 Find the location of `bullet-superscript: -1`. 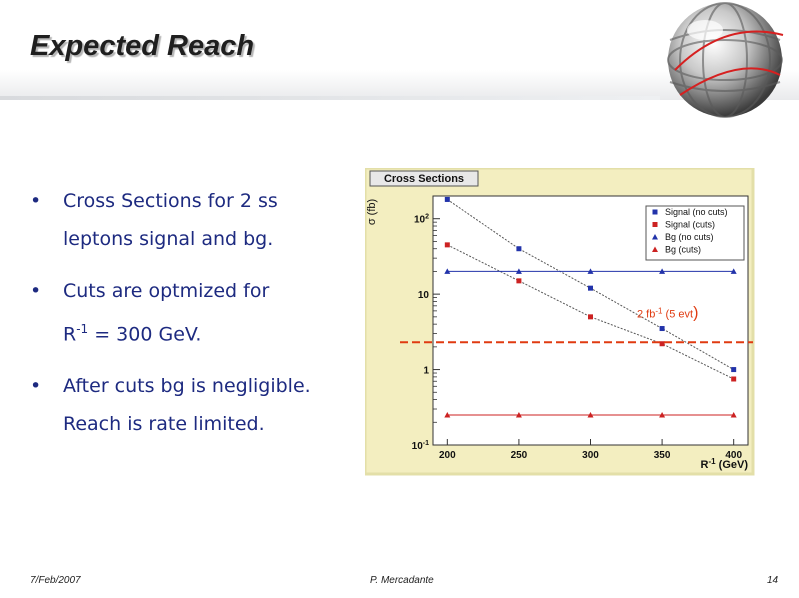

bullet-superscript: -1 is located at coordinates (82, 329).